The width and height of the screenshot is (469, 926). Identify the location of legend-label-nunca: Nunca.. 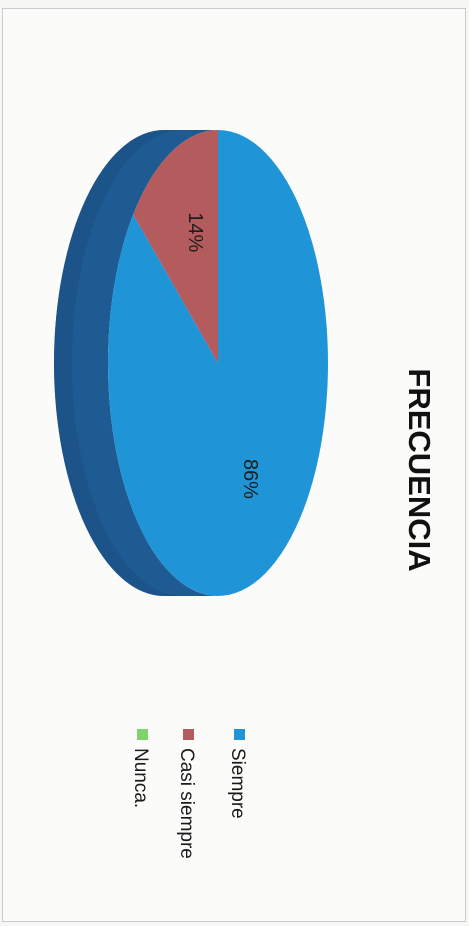
(140, 778).